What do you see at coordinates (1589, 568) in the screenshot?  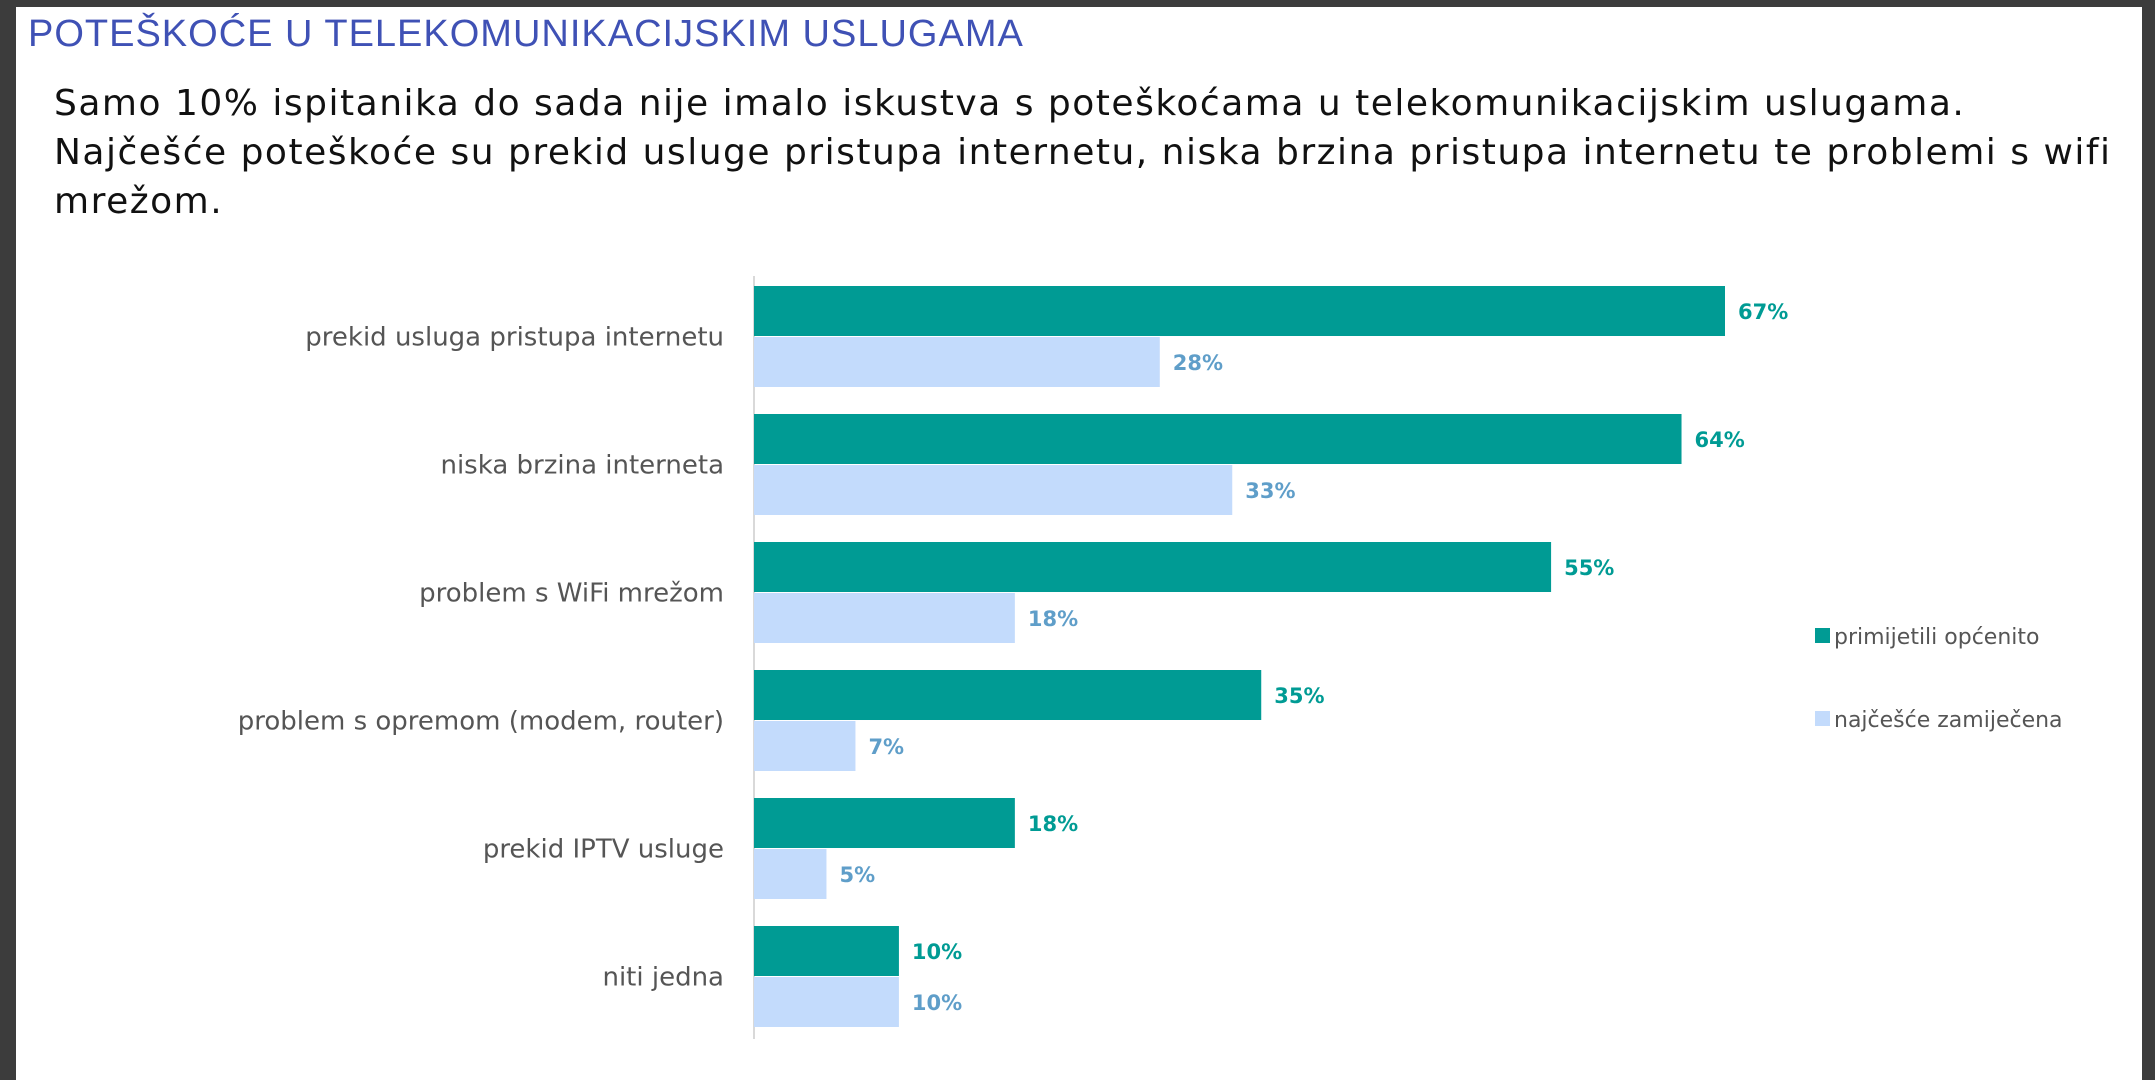 I see `data-label: 55%` at bounding box center [1589, 568].